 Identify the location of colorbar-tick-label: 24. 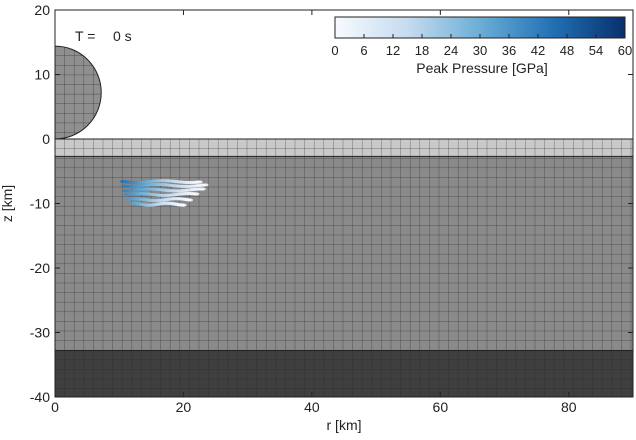
(451, 50).